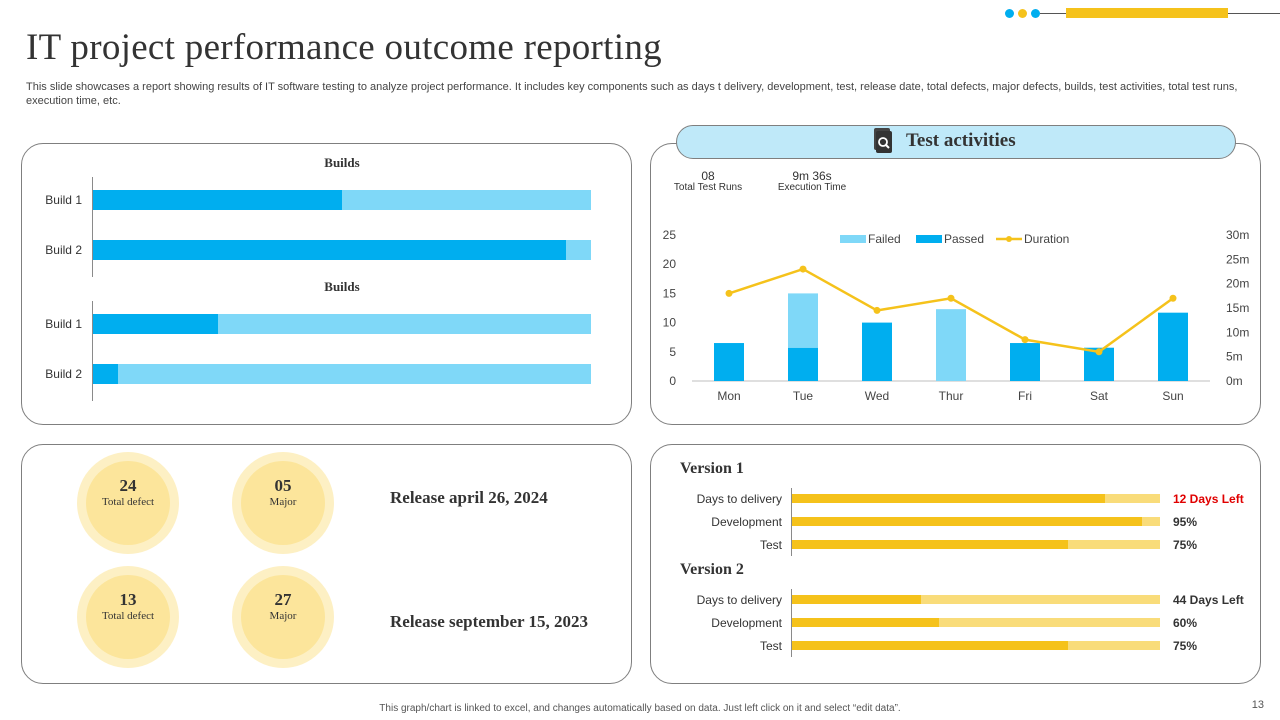 This screenshot has width=1280, height=720. Describe the element at coordinates (1172, 396) in the screenshot. I see `x-tick-label: Sun` at that location.